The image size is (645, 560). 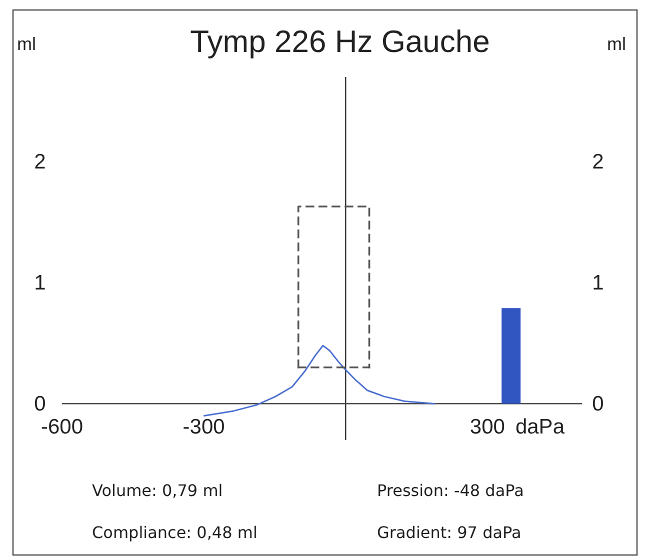 What do you see at coordinates (62, 427) in the screenshot?
I see `x-tick-label: -600` at bounding box center [62, 427].